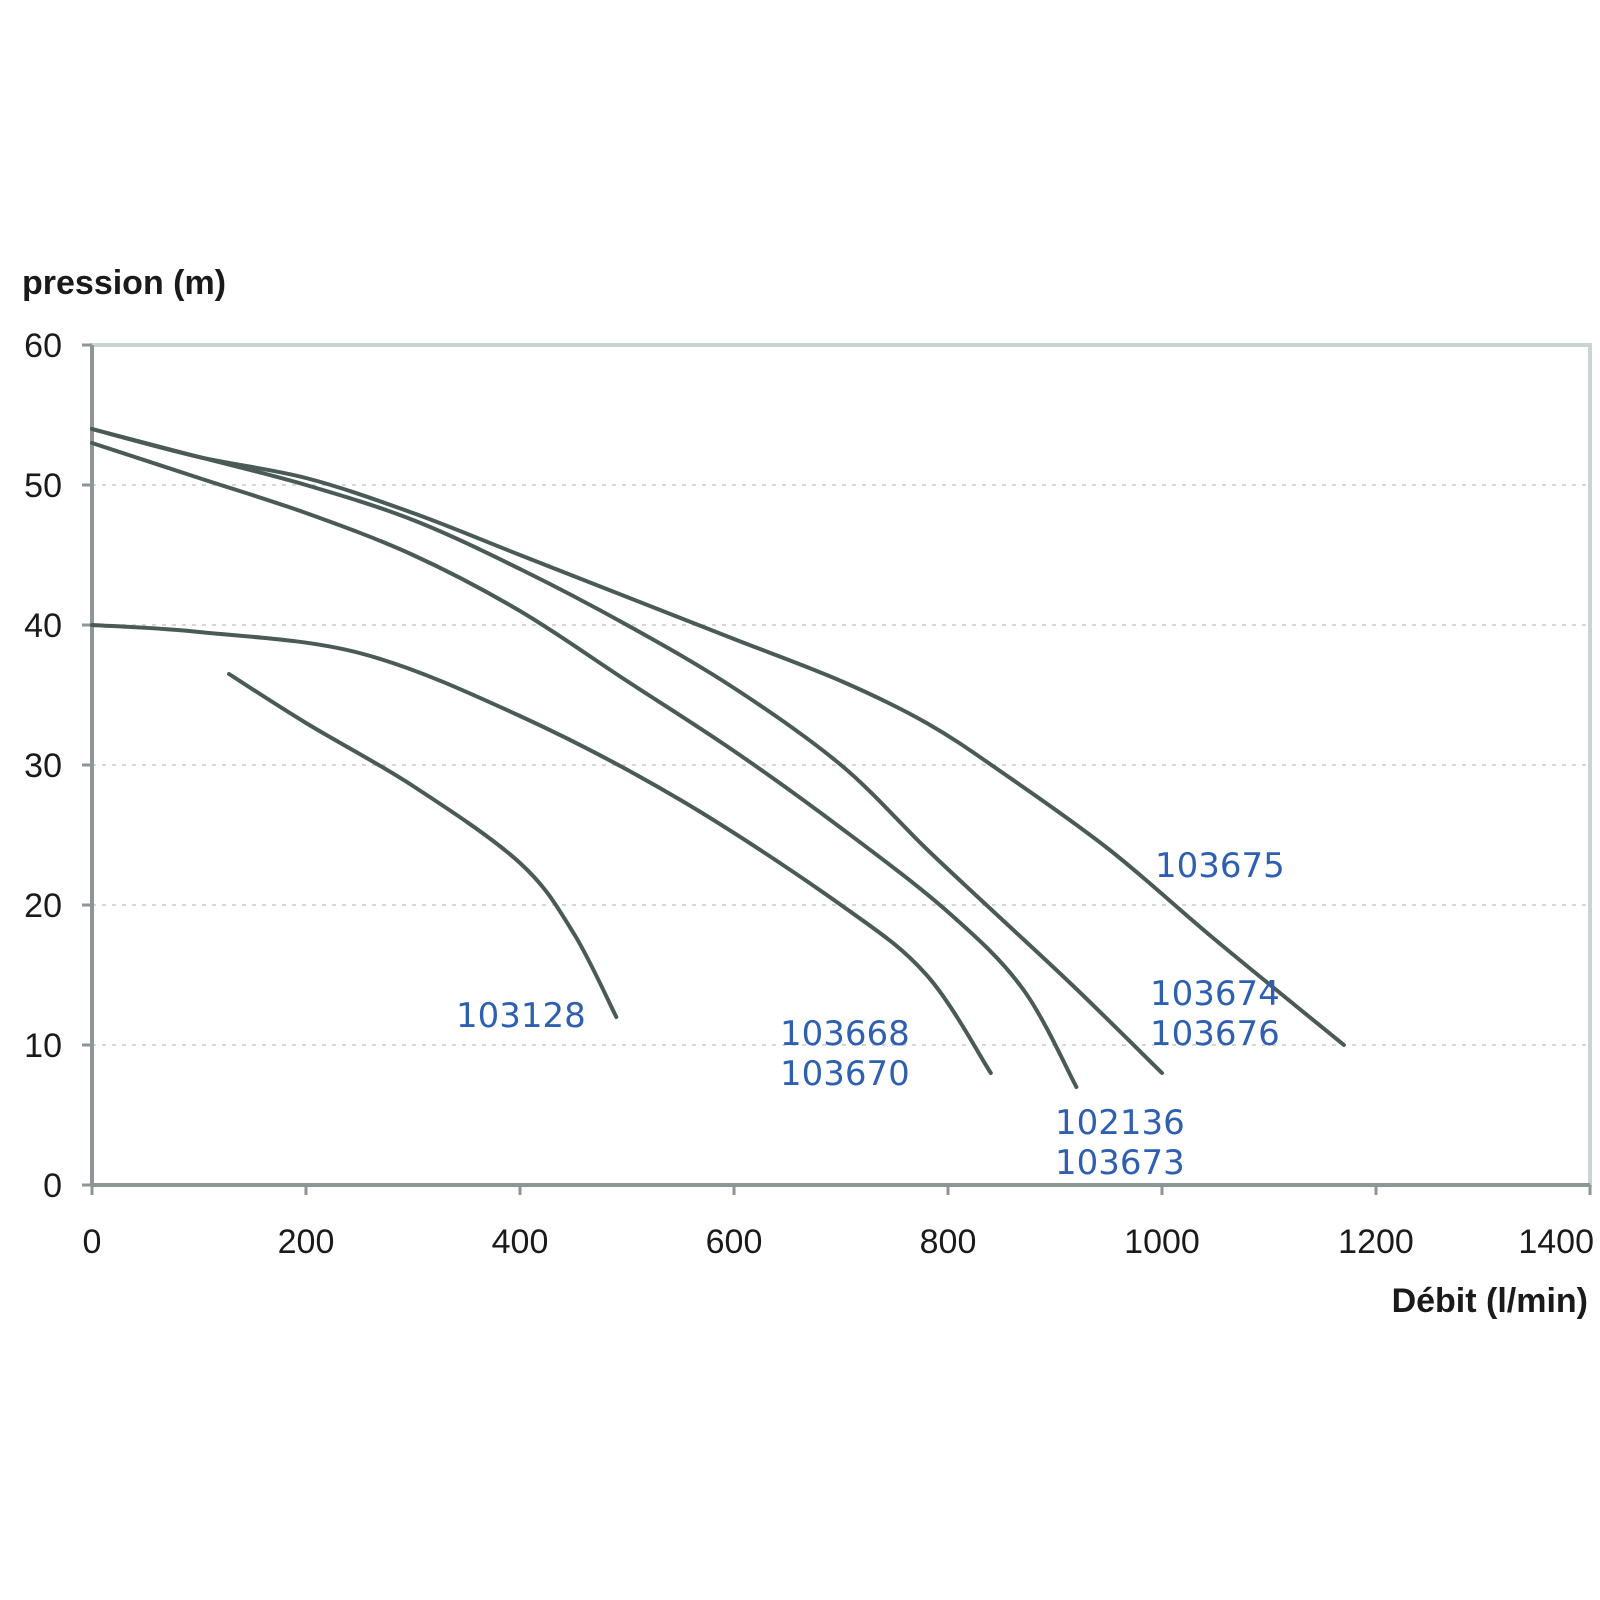 The image size is (1600, 1600). Describe the element at coordinates (43, 766) in the screenshot. I see `y-tick-label: 30` at that location.